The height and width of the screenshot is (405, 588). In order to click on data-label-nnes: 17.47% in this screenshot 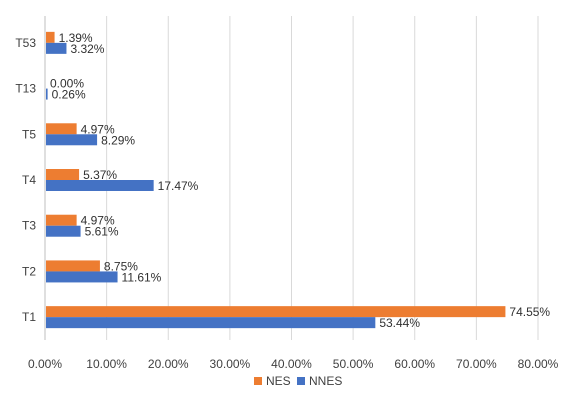, I will do `click(178, 186)`.